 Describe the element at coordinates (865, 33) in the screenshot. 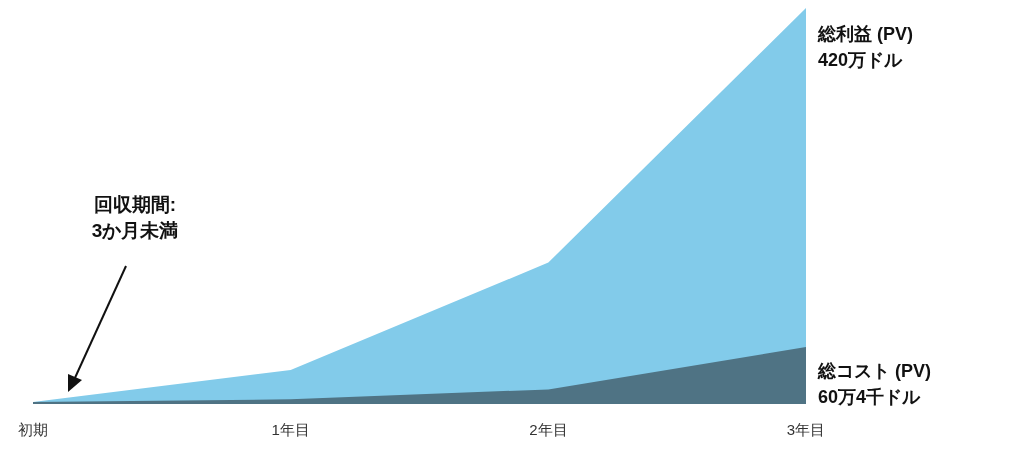

I see `series-label: 総利益 (PV)` at that location.